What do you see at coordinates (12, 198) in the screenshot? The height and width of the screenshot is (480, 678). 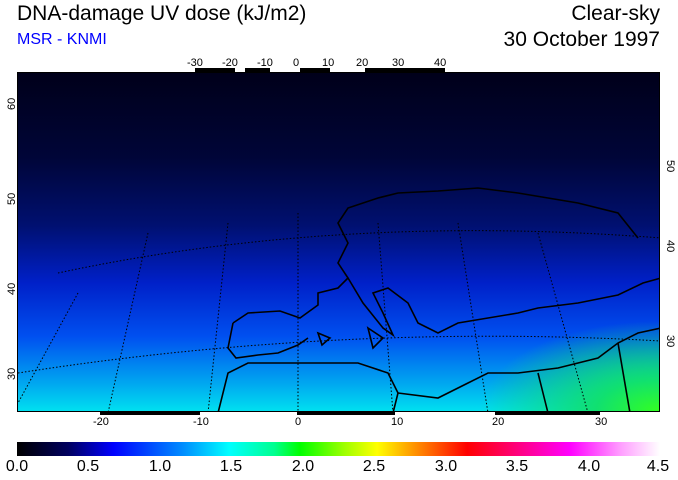 I see `lat-label-left: 50` at bounding box center [12, 198].